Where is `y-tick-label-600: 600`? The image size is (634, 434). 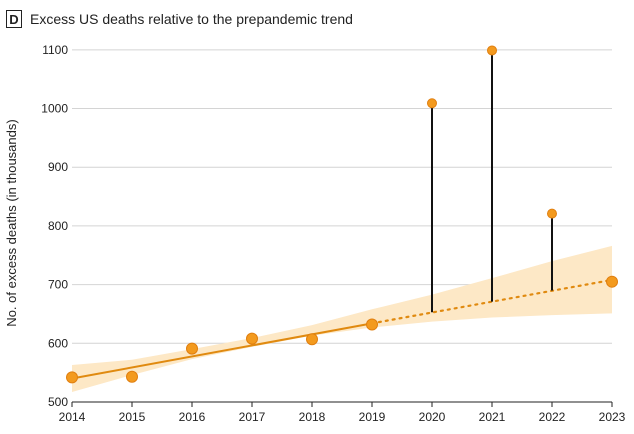
y-tick-label-600: 600 is located at coordinates (58, 343).